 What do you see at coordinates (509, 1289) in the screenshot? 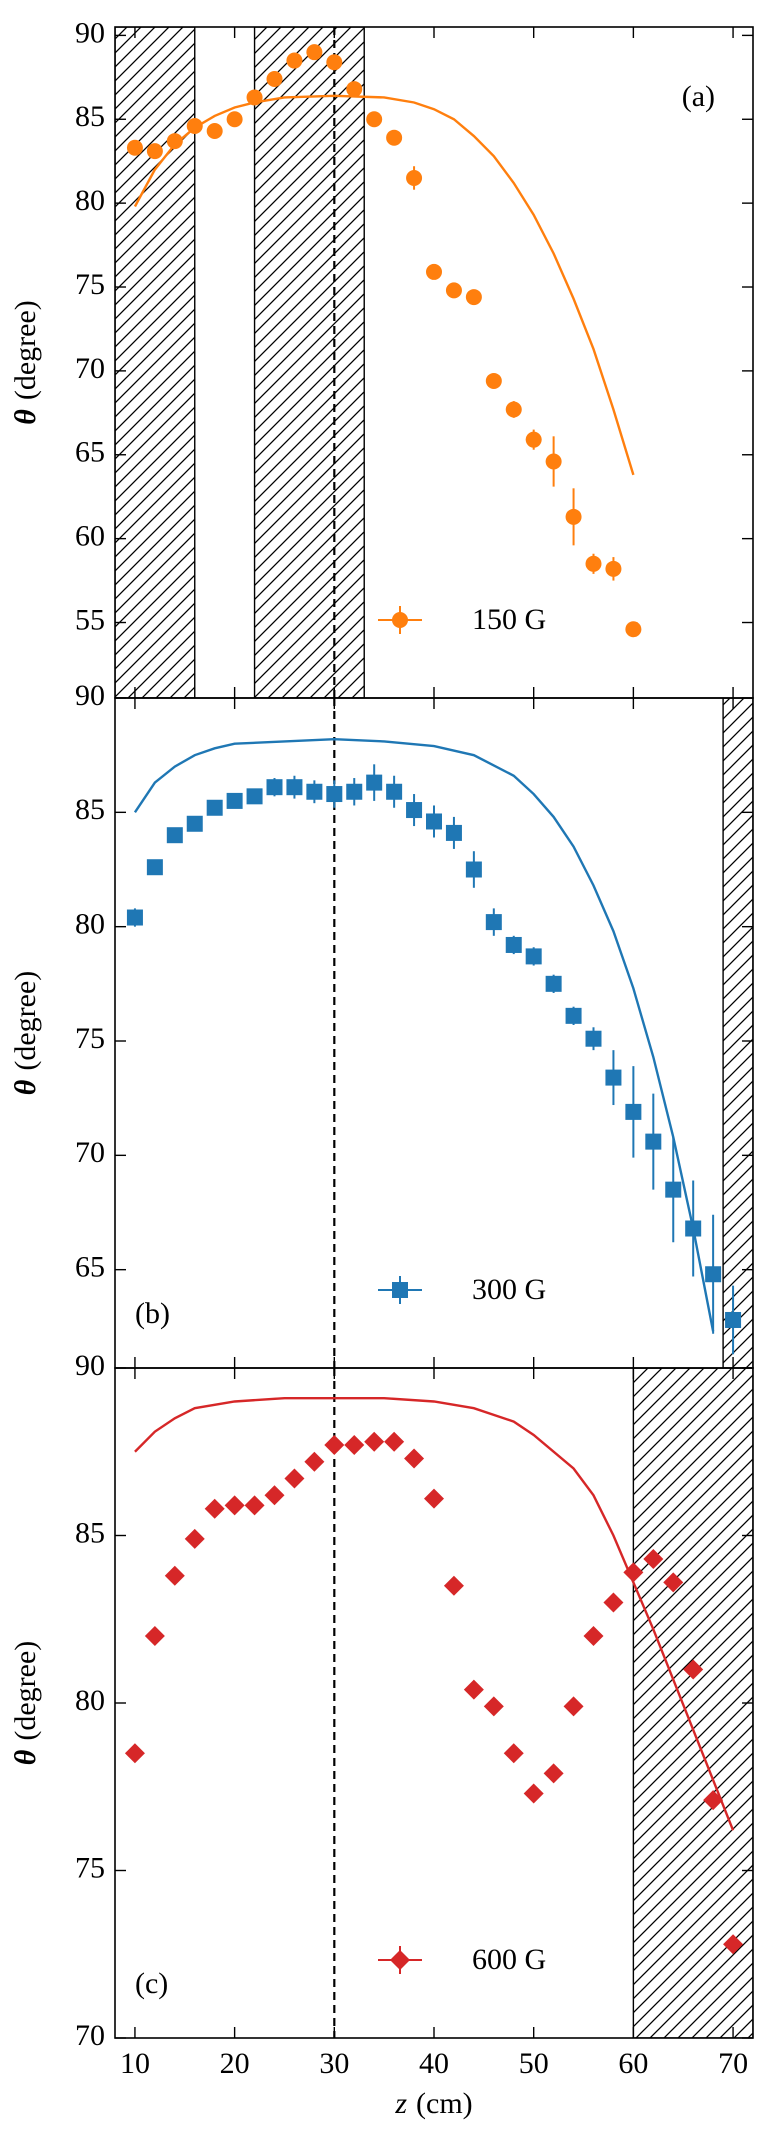
I see `legend-label: 300 G` at bounding box center [509, 1289].